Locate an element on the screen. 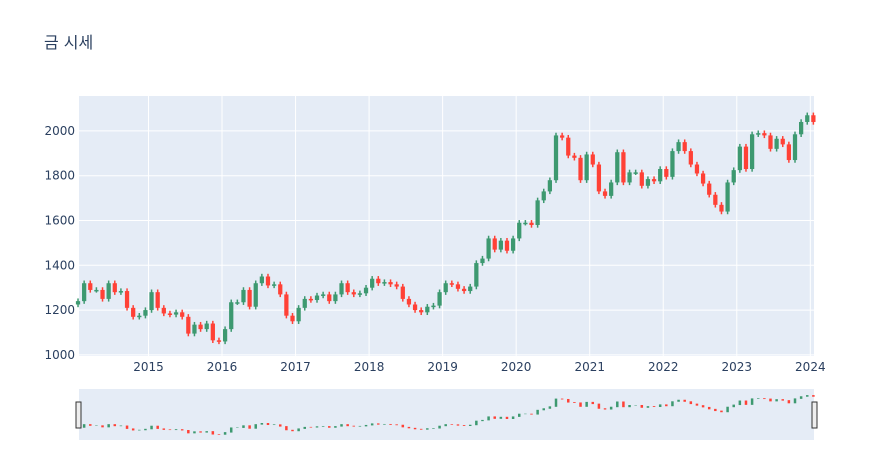 Image resolution: width=891 pixels, height=461 pixels. range-slider-right-handle is located at coordinates (814, 415).